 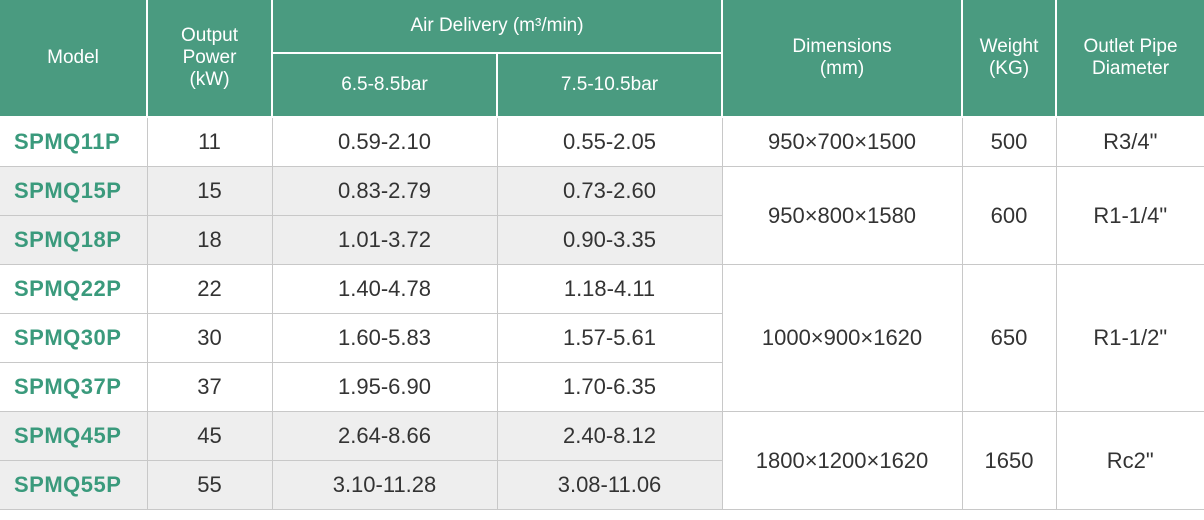 I want to click on table-row: SPMQ37P 37 1.95-6.90 1.70-6.35, so click(x=602, y=387).